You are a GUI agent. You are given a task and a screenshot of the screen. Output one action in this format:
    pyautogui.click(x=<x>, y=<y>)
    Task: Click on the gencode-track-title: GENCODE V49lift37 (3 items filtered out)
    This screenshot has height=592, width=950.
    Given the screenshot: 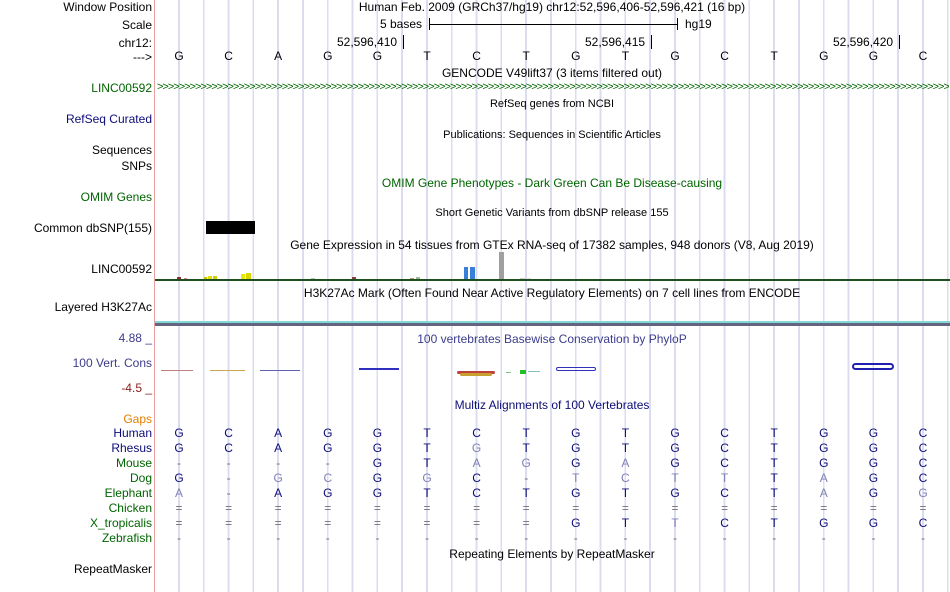 What is the action you would take?
    pyautogui.click(x=552, y=73)
    